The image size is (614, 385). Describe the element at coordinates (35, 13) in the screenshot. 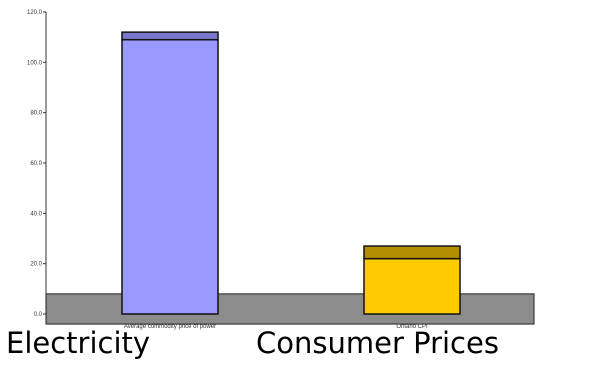

I see `y-tick-label: 120.0` at that location.